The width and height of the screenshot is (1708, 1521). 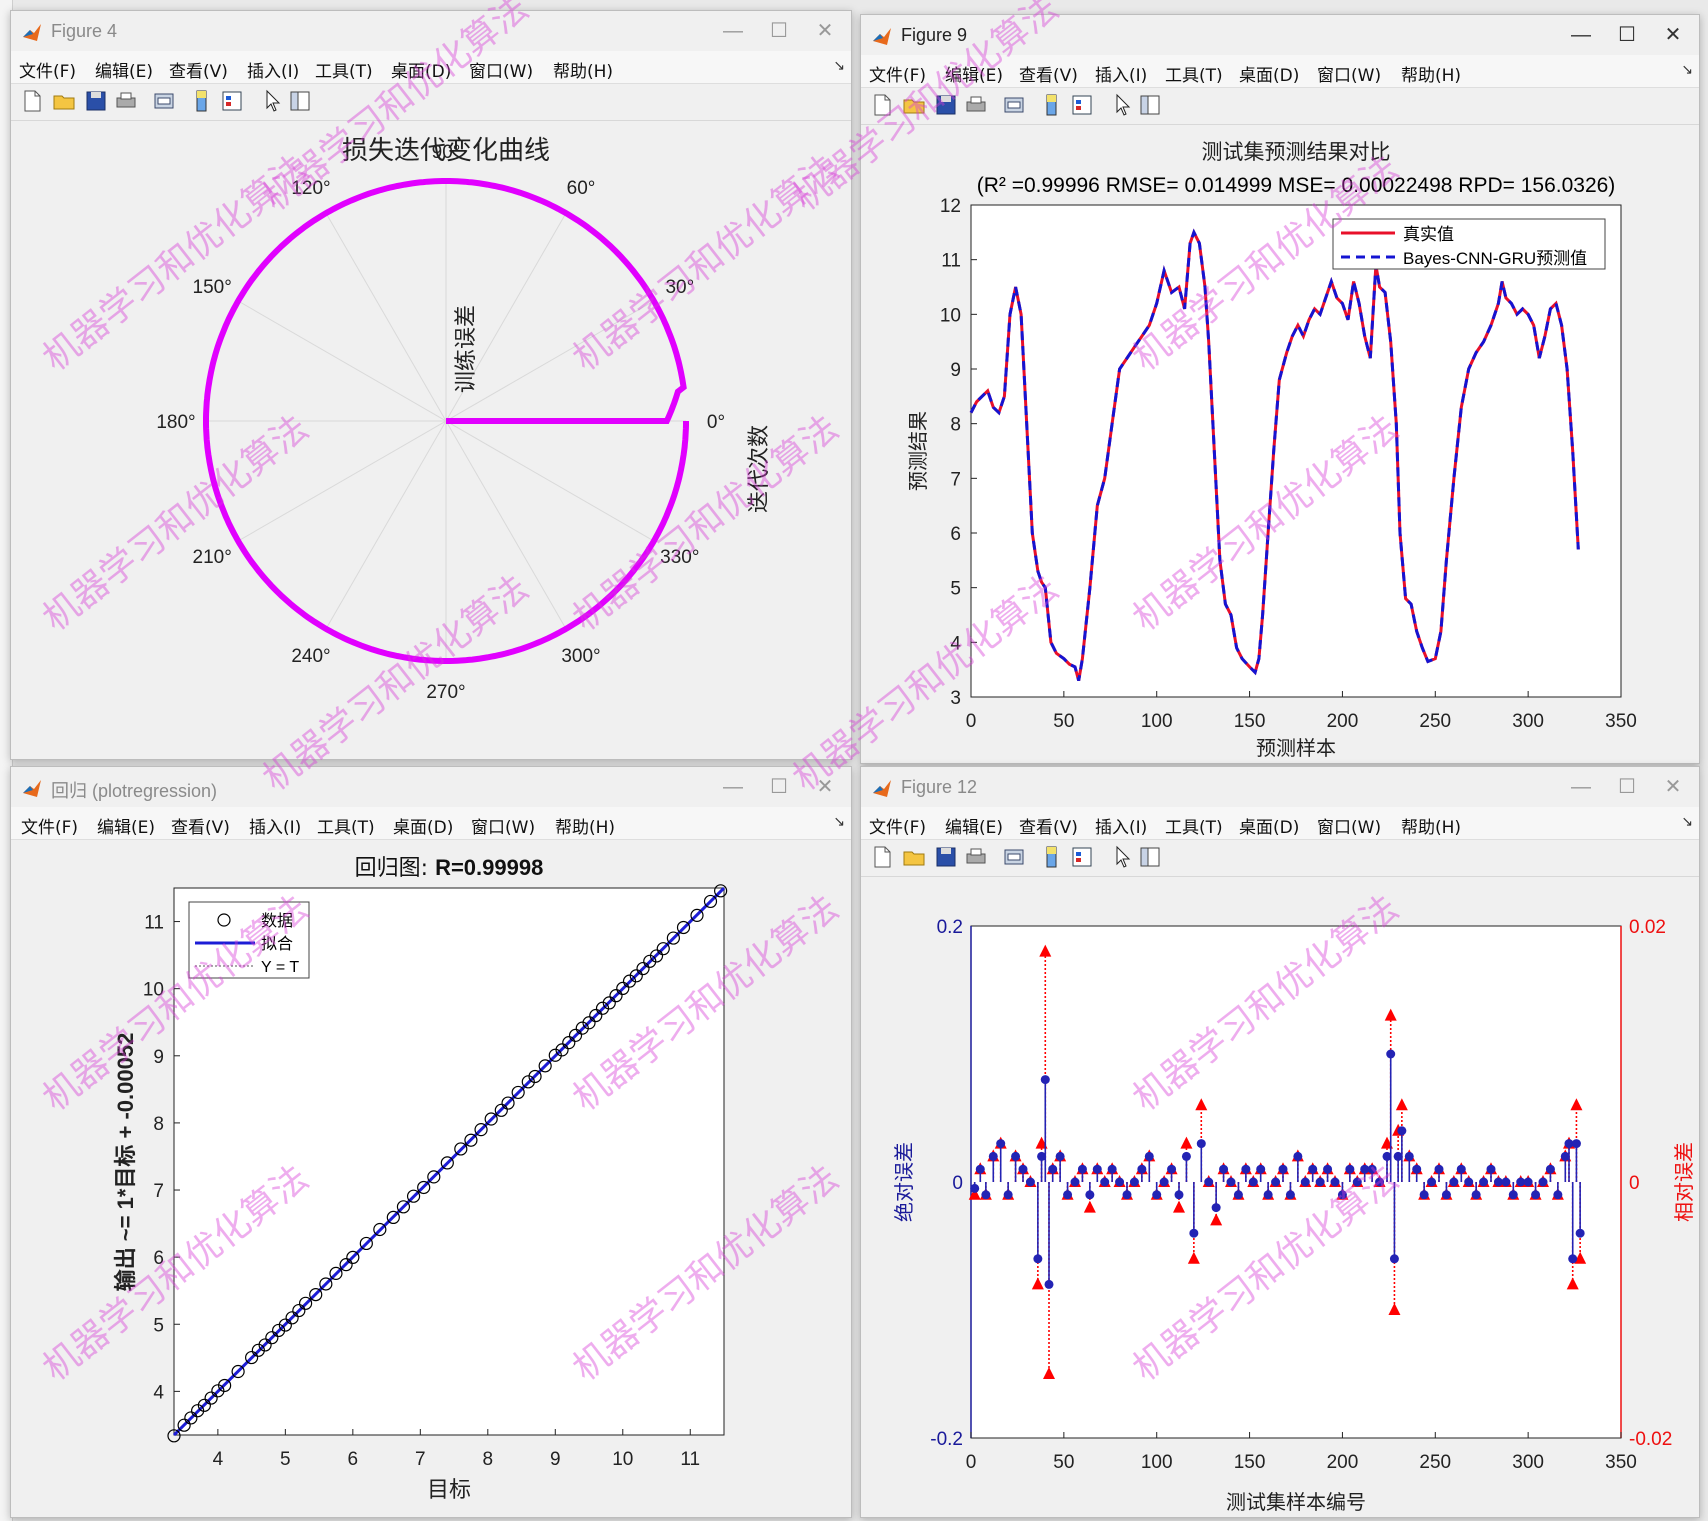 What do you see at coordinates (1280, 35) in the screenshot?
I see `titlebar: Figure 9 — ☐ ✕` at bounding box center [1280, 35].